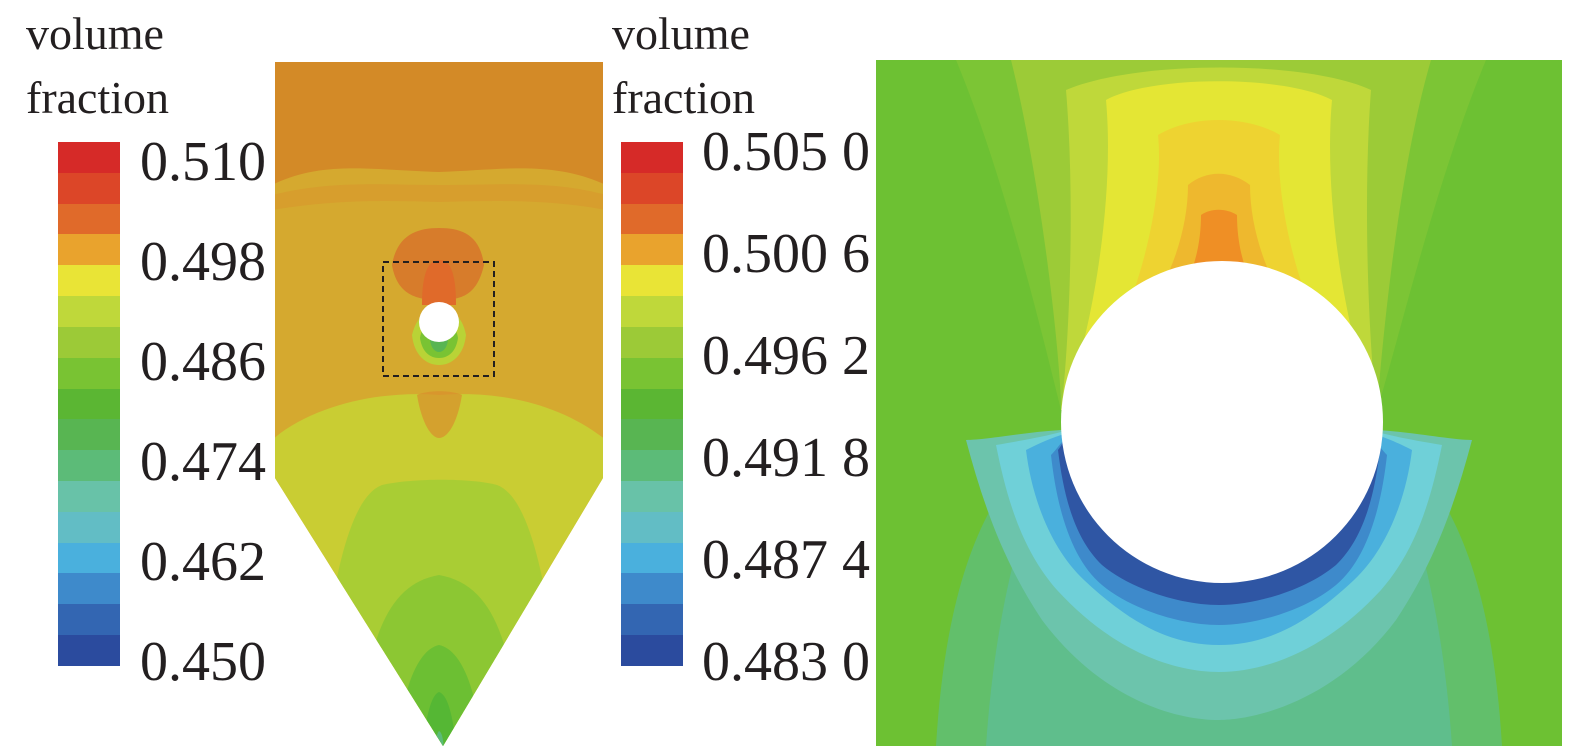  Describe the element at coordinates (98, 97) in the screenshot. I see `left-legend-title-line2: fraction` at that location.